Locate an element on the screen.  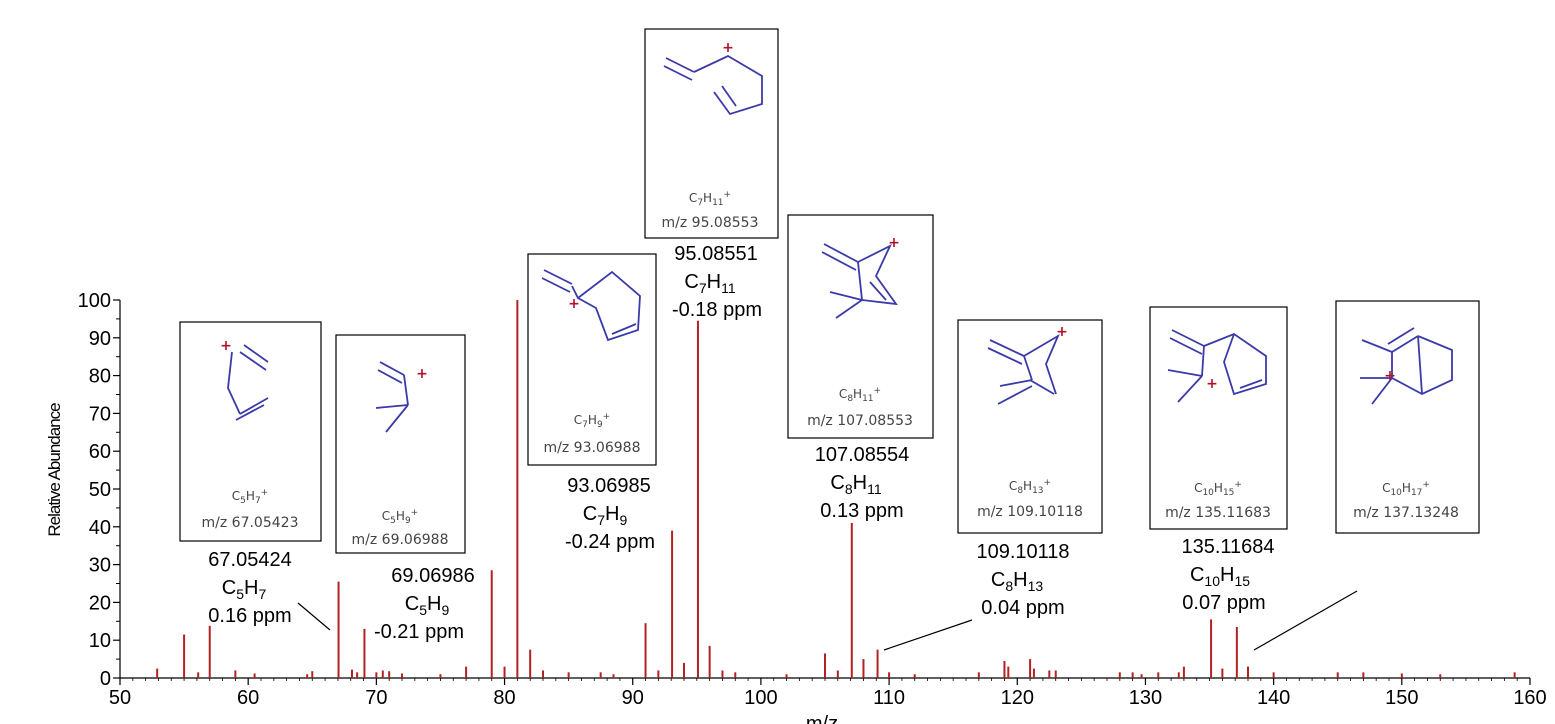
annotation-67: 67.05424 C5H7 0.16 ppm is located at coordinates (249, 588).